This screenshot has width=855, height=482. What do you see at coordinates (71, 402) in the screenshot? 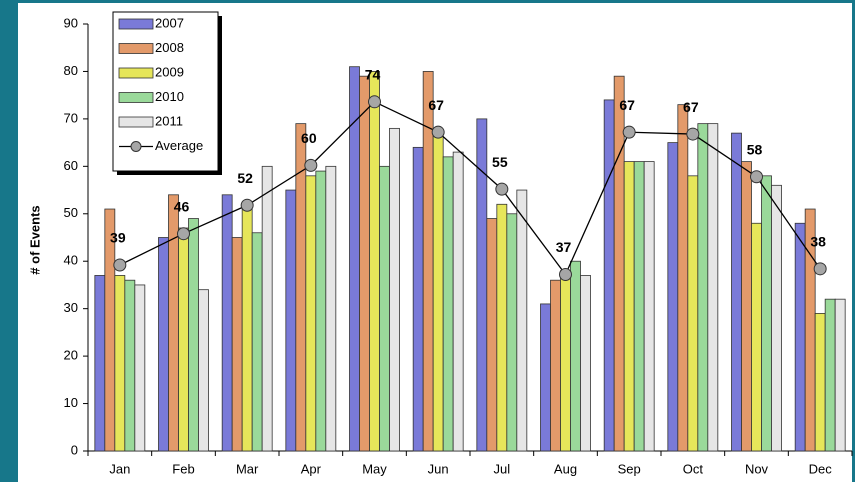
I see `y-tick-label: 10` at bounding box center [71, 402].